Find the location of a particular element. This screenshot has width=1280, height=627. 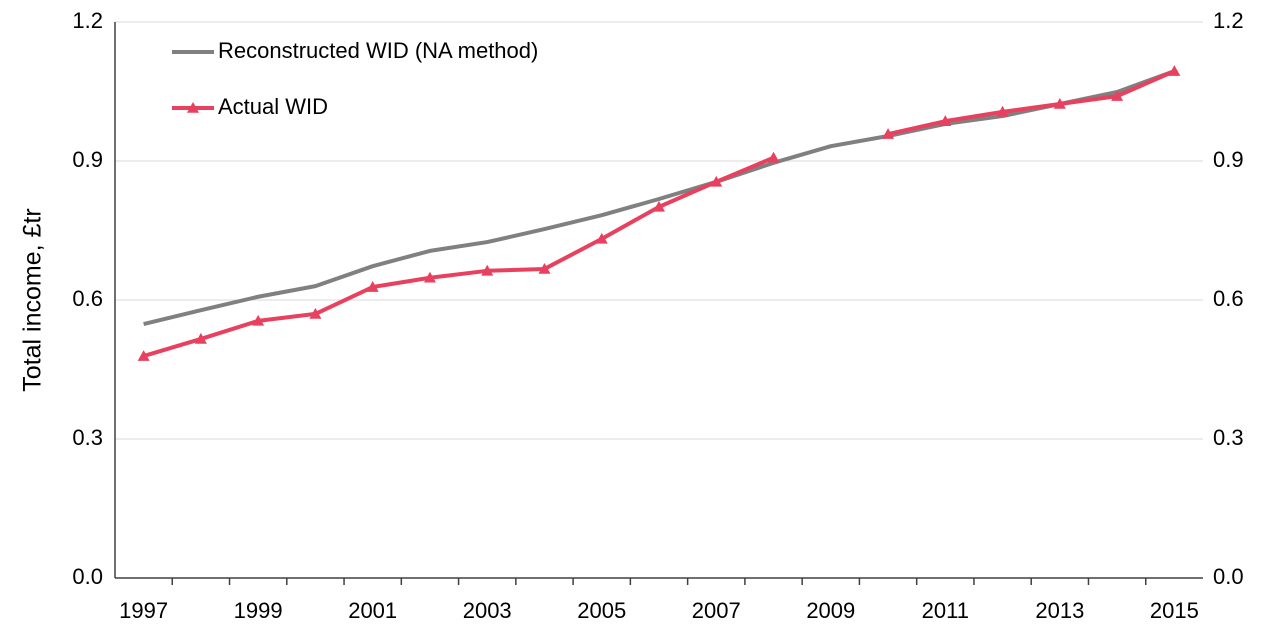

x-tick-label: 2003 is located at coordinates (487, 610).